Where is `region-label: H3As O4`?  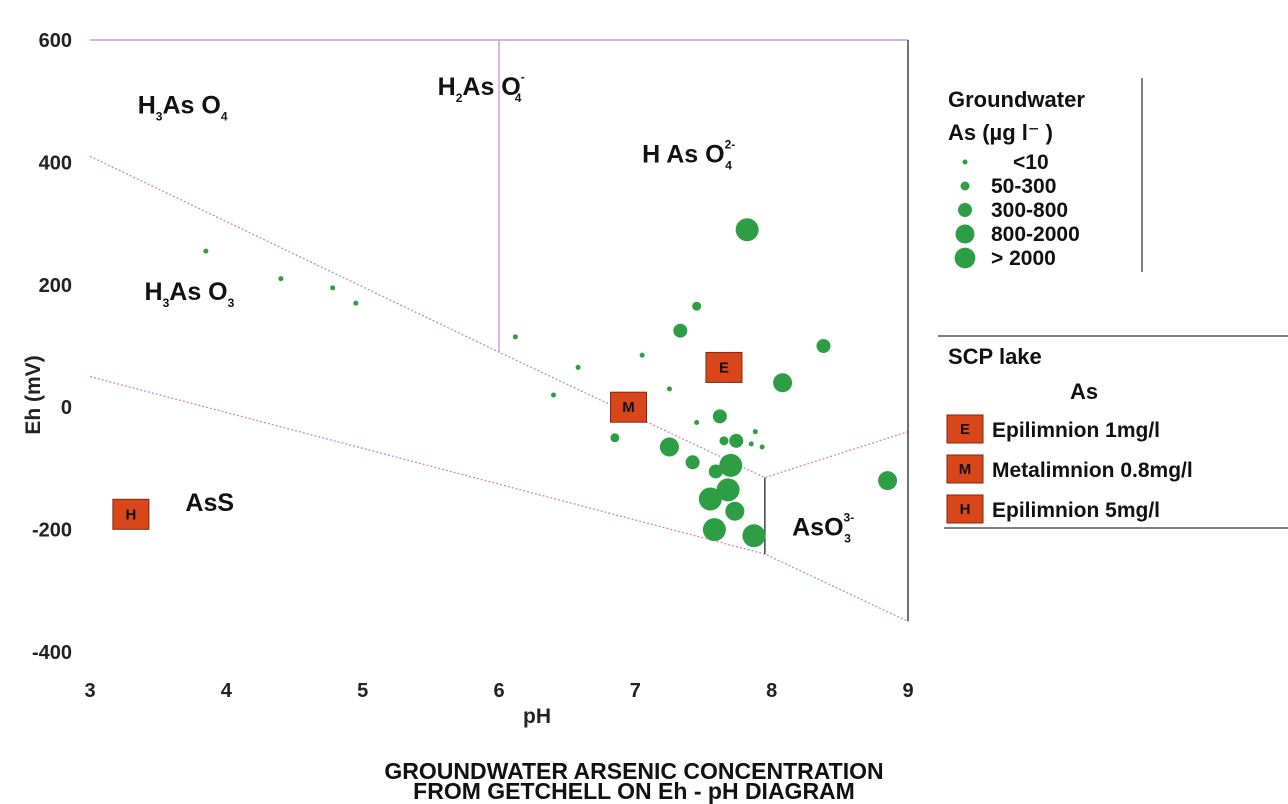
region-label: H3As O4 is located at coordinates (183, 107).